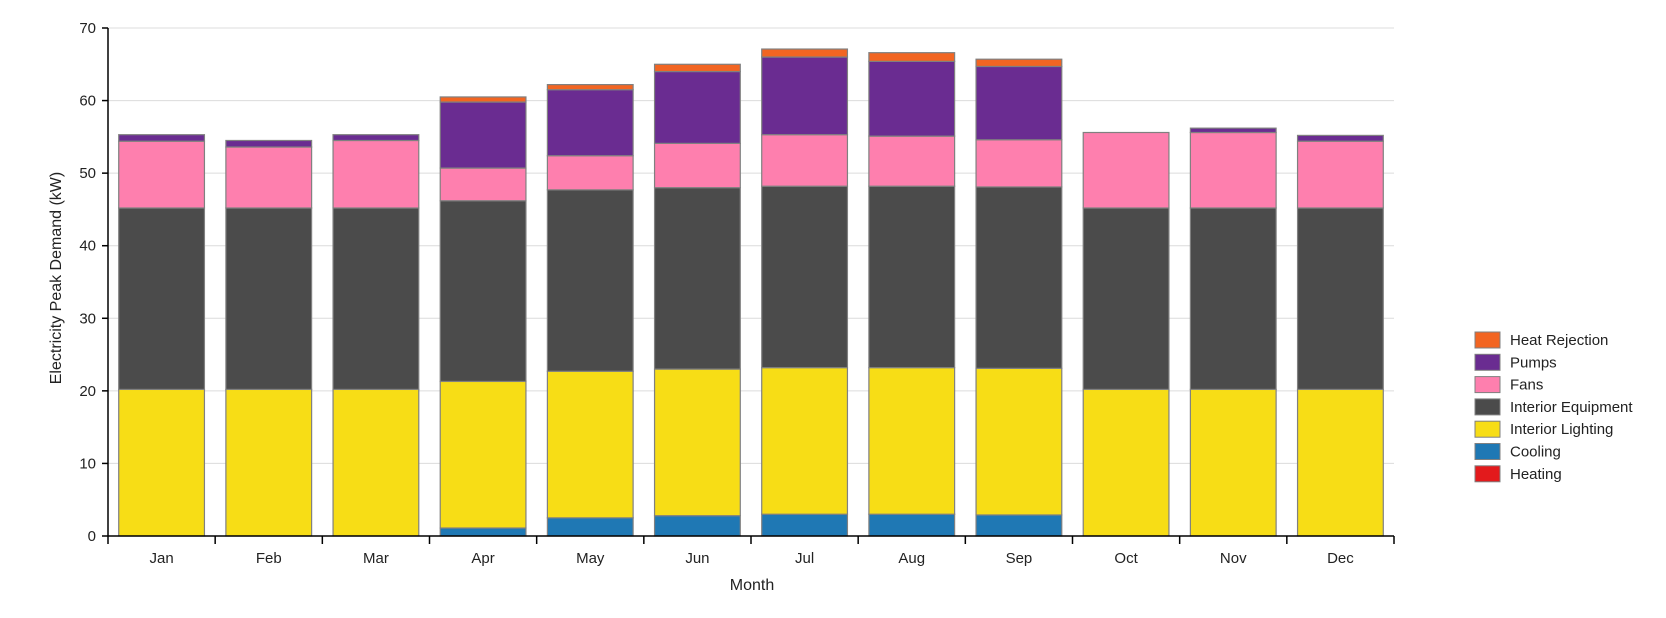 The height and width of the screenshot is (618, 1666). I want to click on y-tick-label: 50, so click(87, 173).